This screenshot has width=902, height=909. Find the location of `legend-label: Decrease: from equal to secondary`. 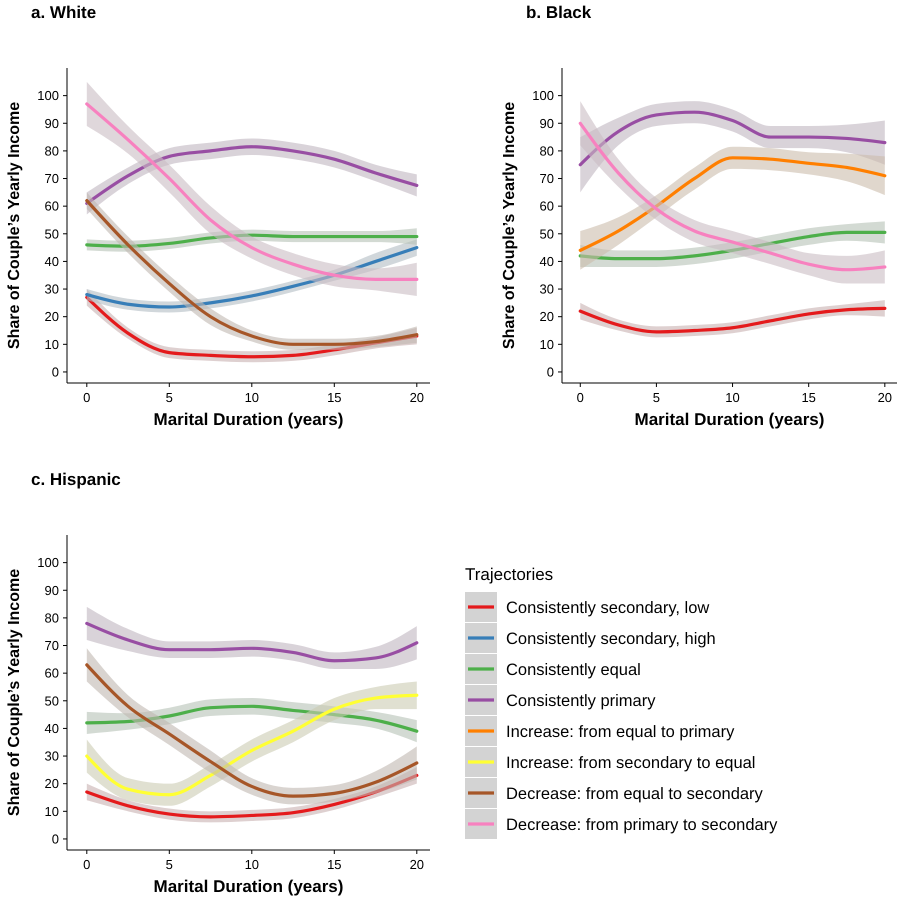

legend-label: Decrease: from equal to secondary is located at coordinates (635, 793).